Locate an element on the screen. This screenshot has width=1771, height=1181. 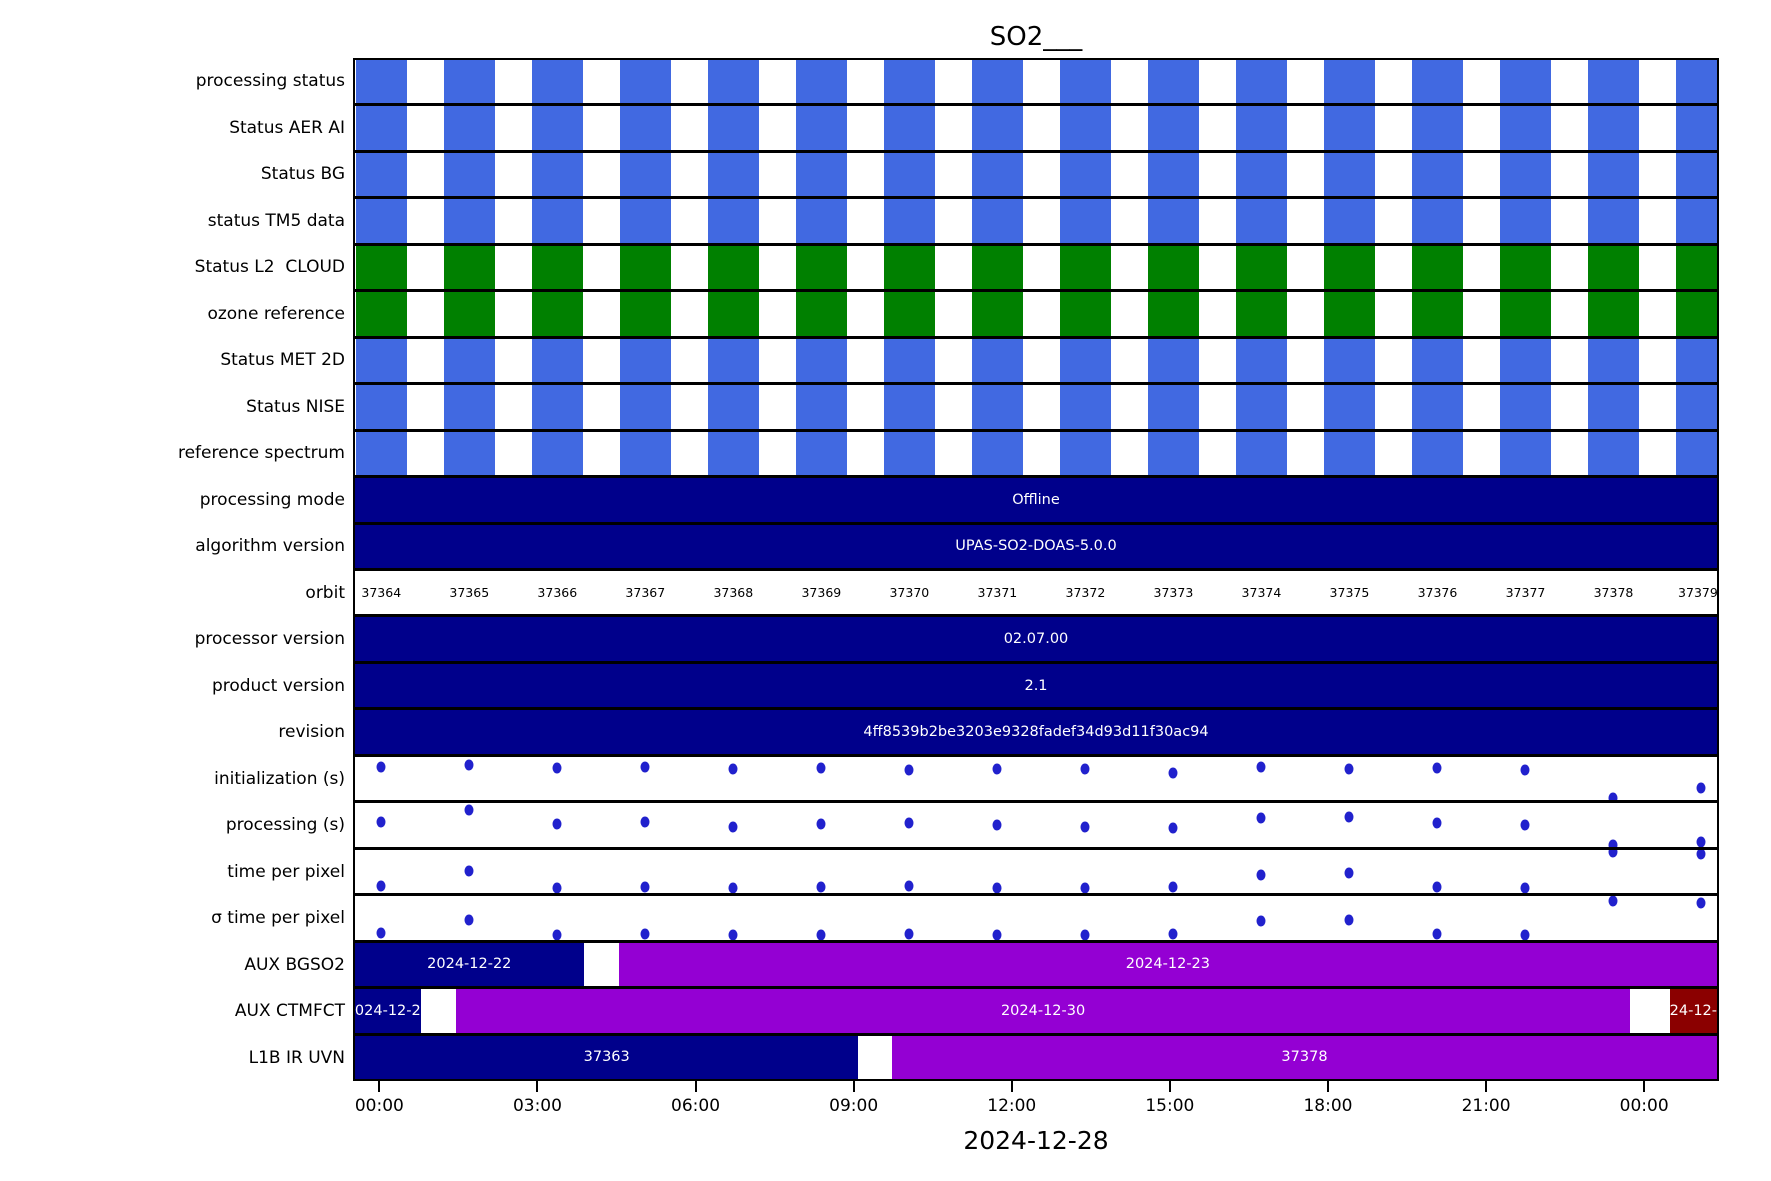
row-label: Status BG is located at coordinates (302, 174).